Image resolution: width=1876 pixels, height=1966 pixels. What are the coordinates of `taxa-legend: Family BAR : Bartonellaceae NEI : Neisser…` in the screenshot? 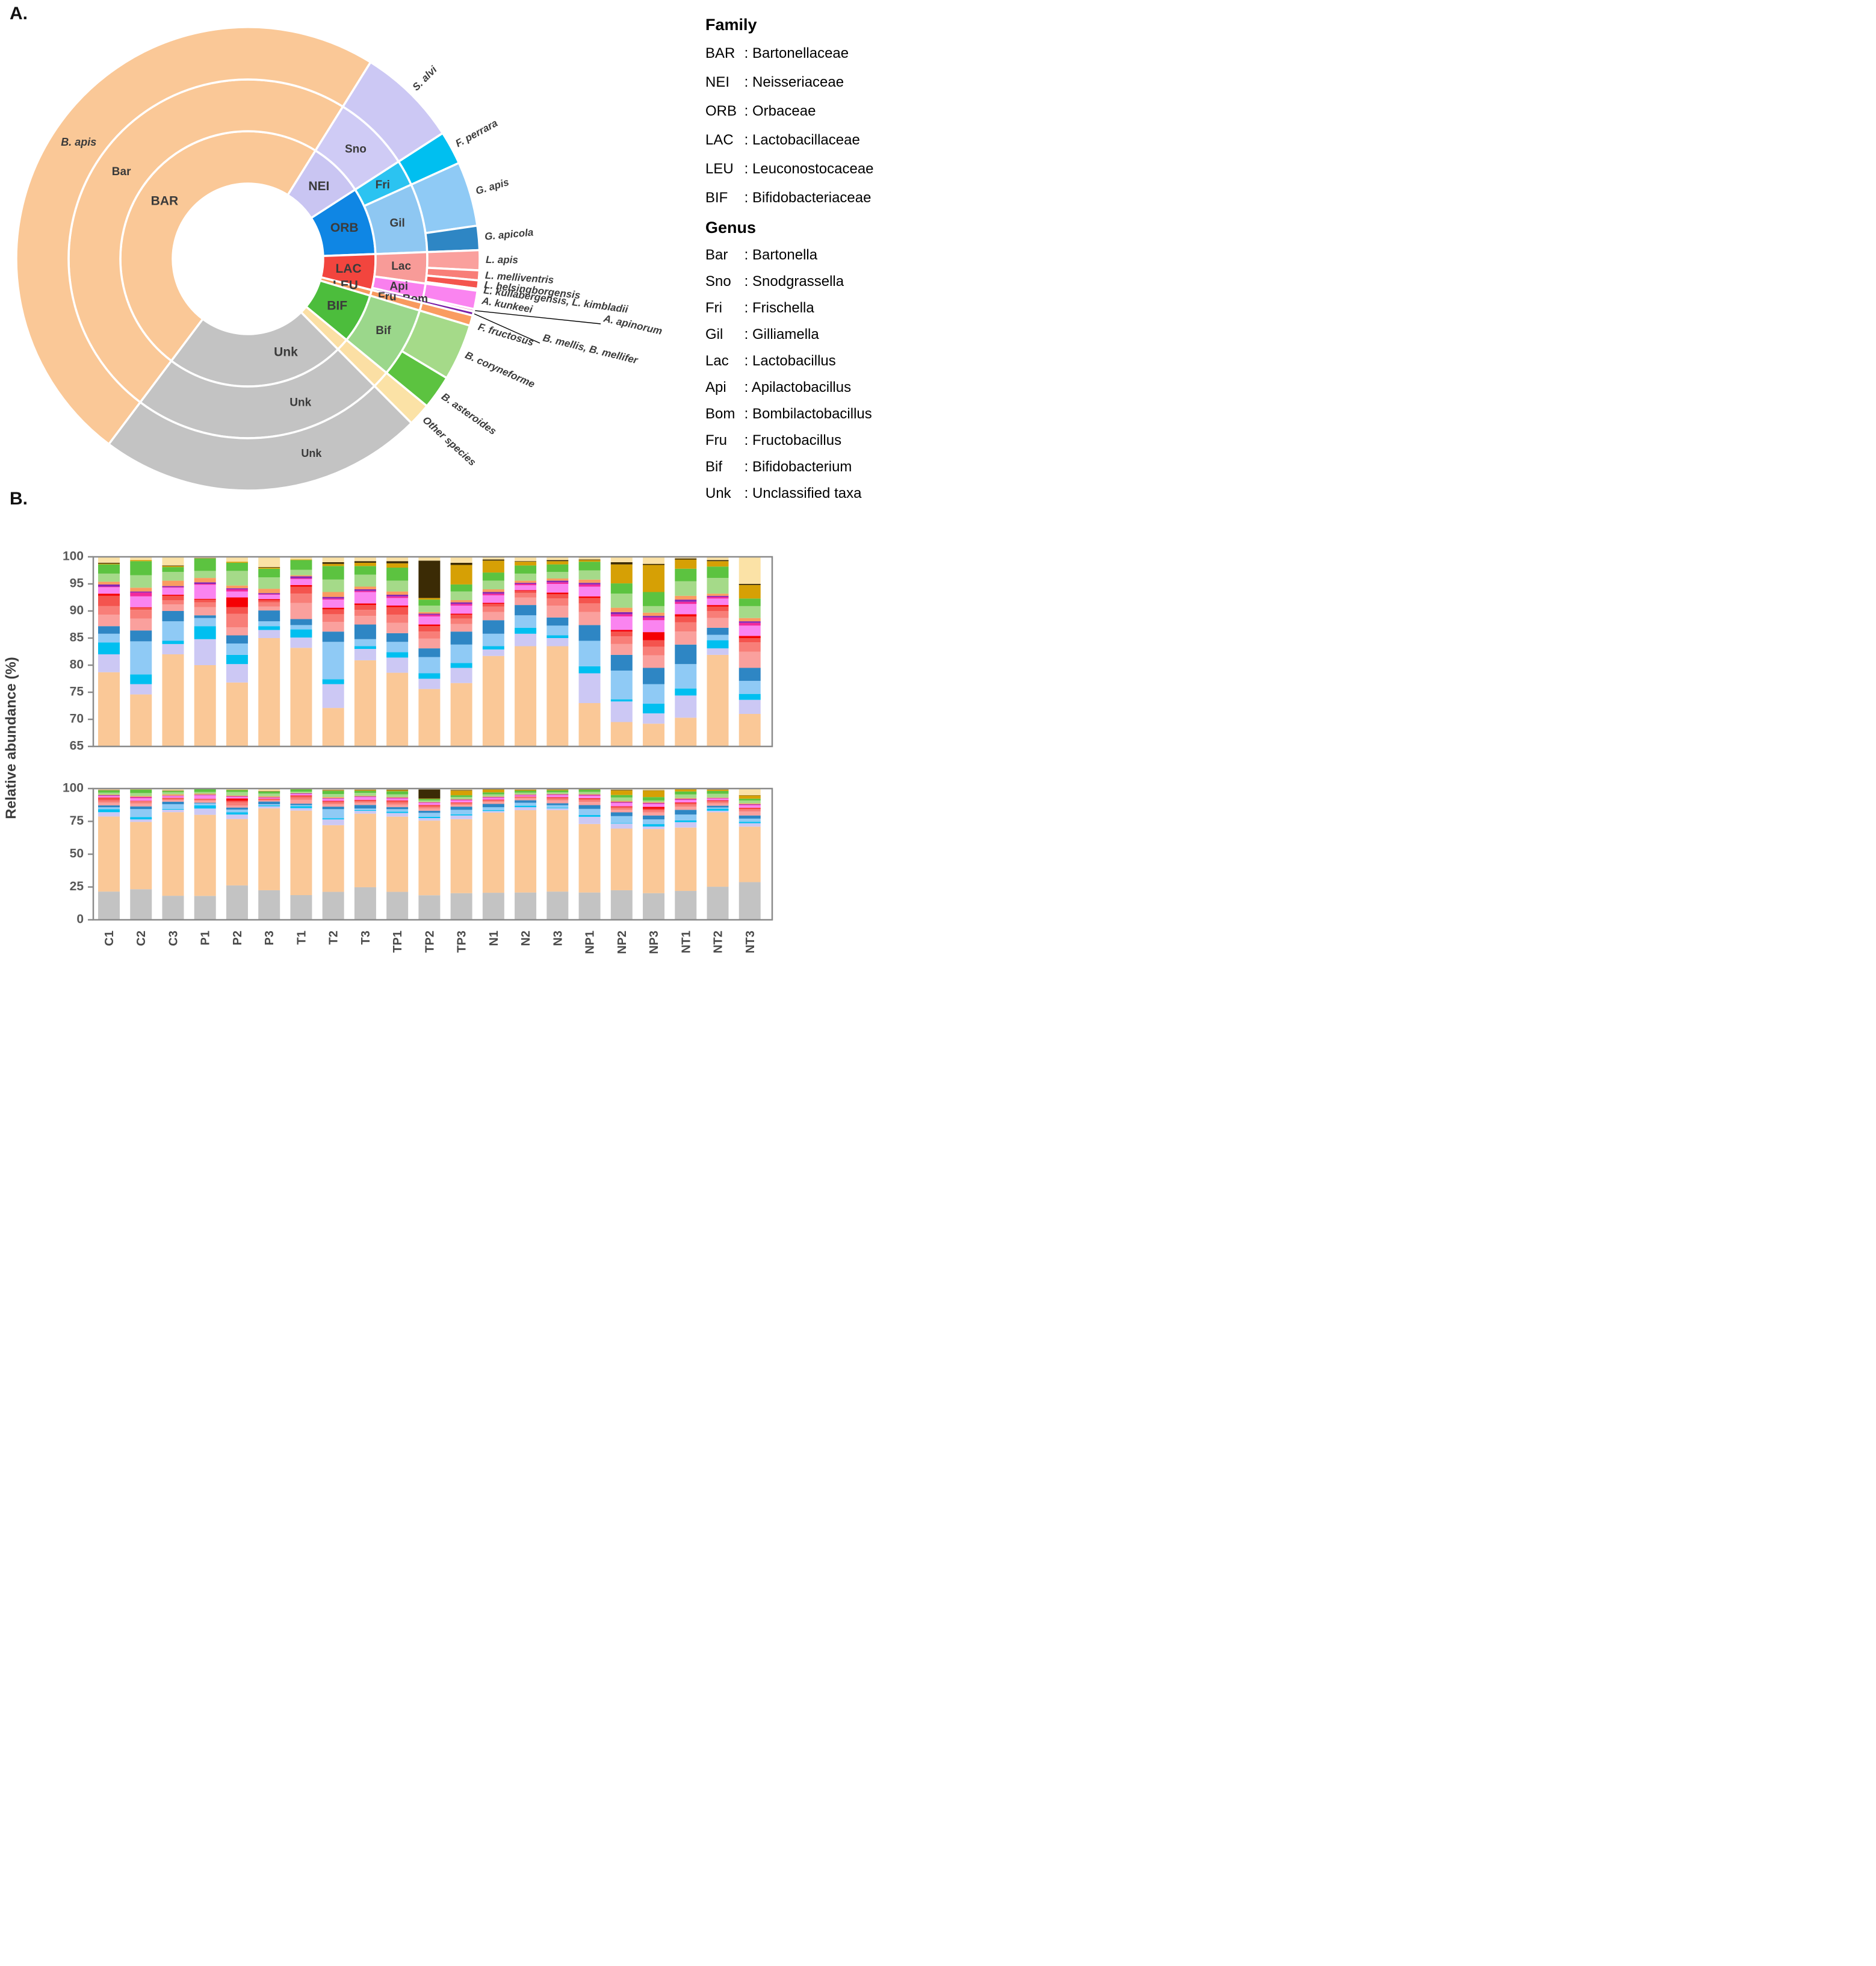 It's located at (821, 258).